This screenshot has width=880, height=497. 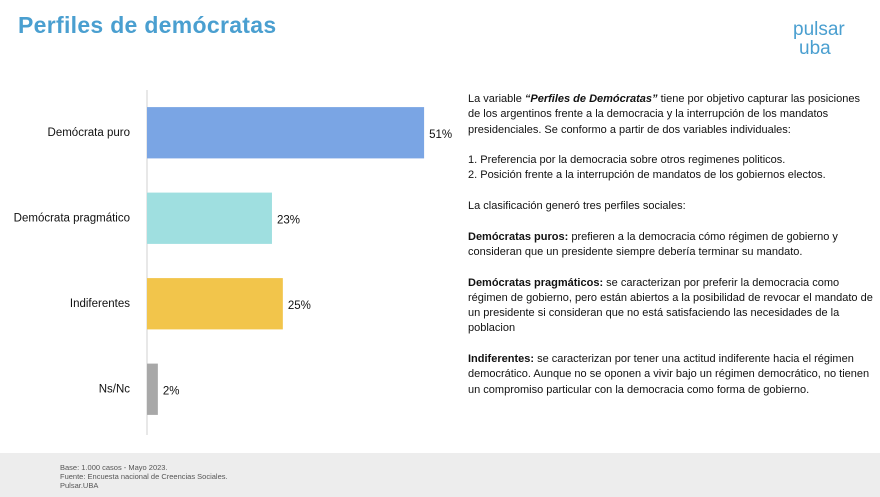 What do you see at coordinates (501, 359) in the screenshot?
I see `term: Indiferentes:` at bounding box center [501, 359].